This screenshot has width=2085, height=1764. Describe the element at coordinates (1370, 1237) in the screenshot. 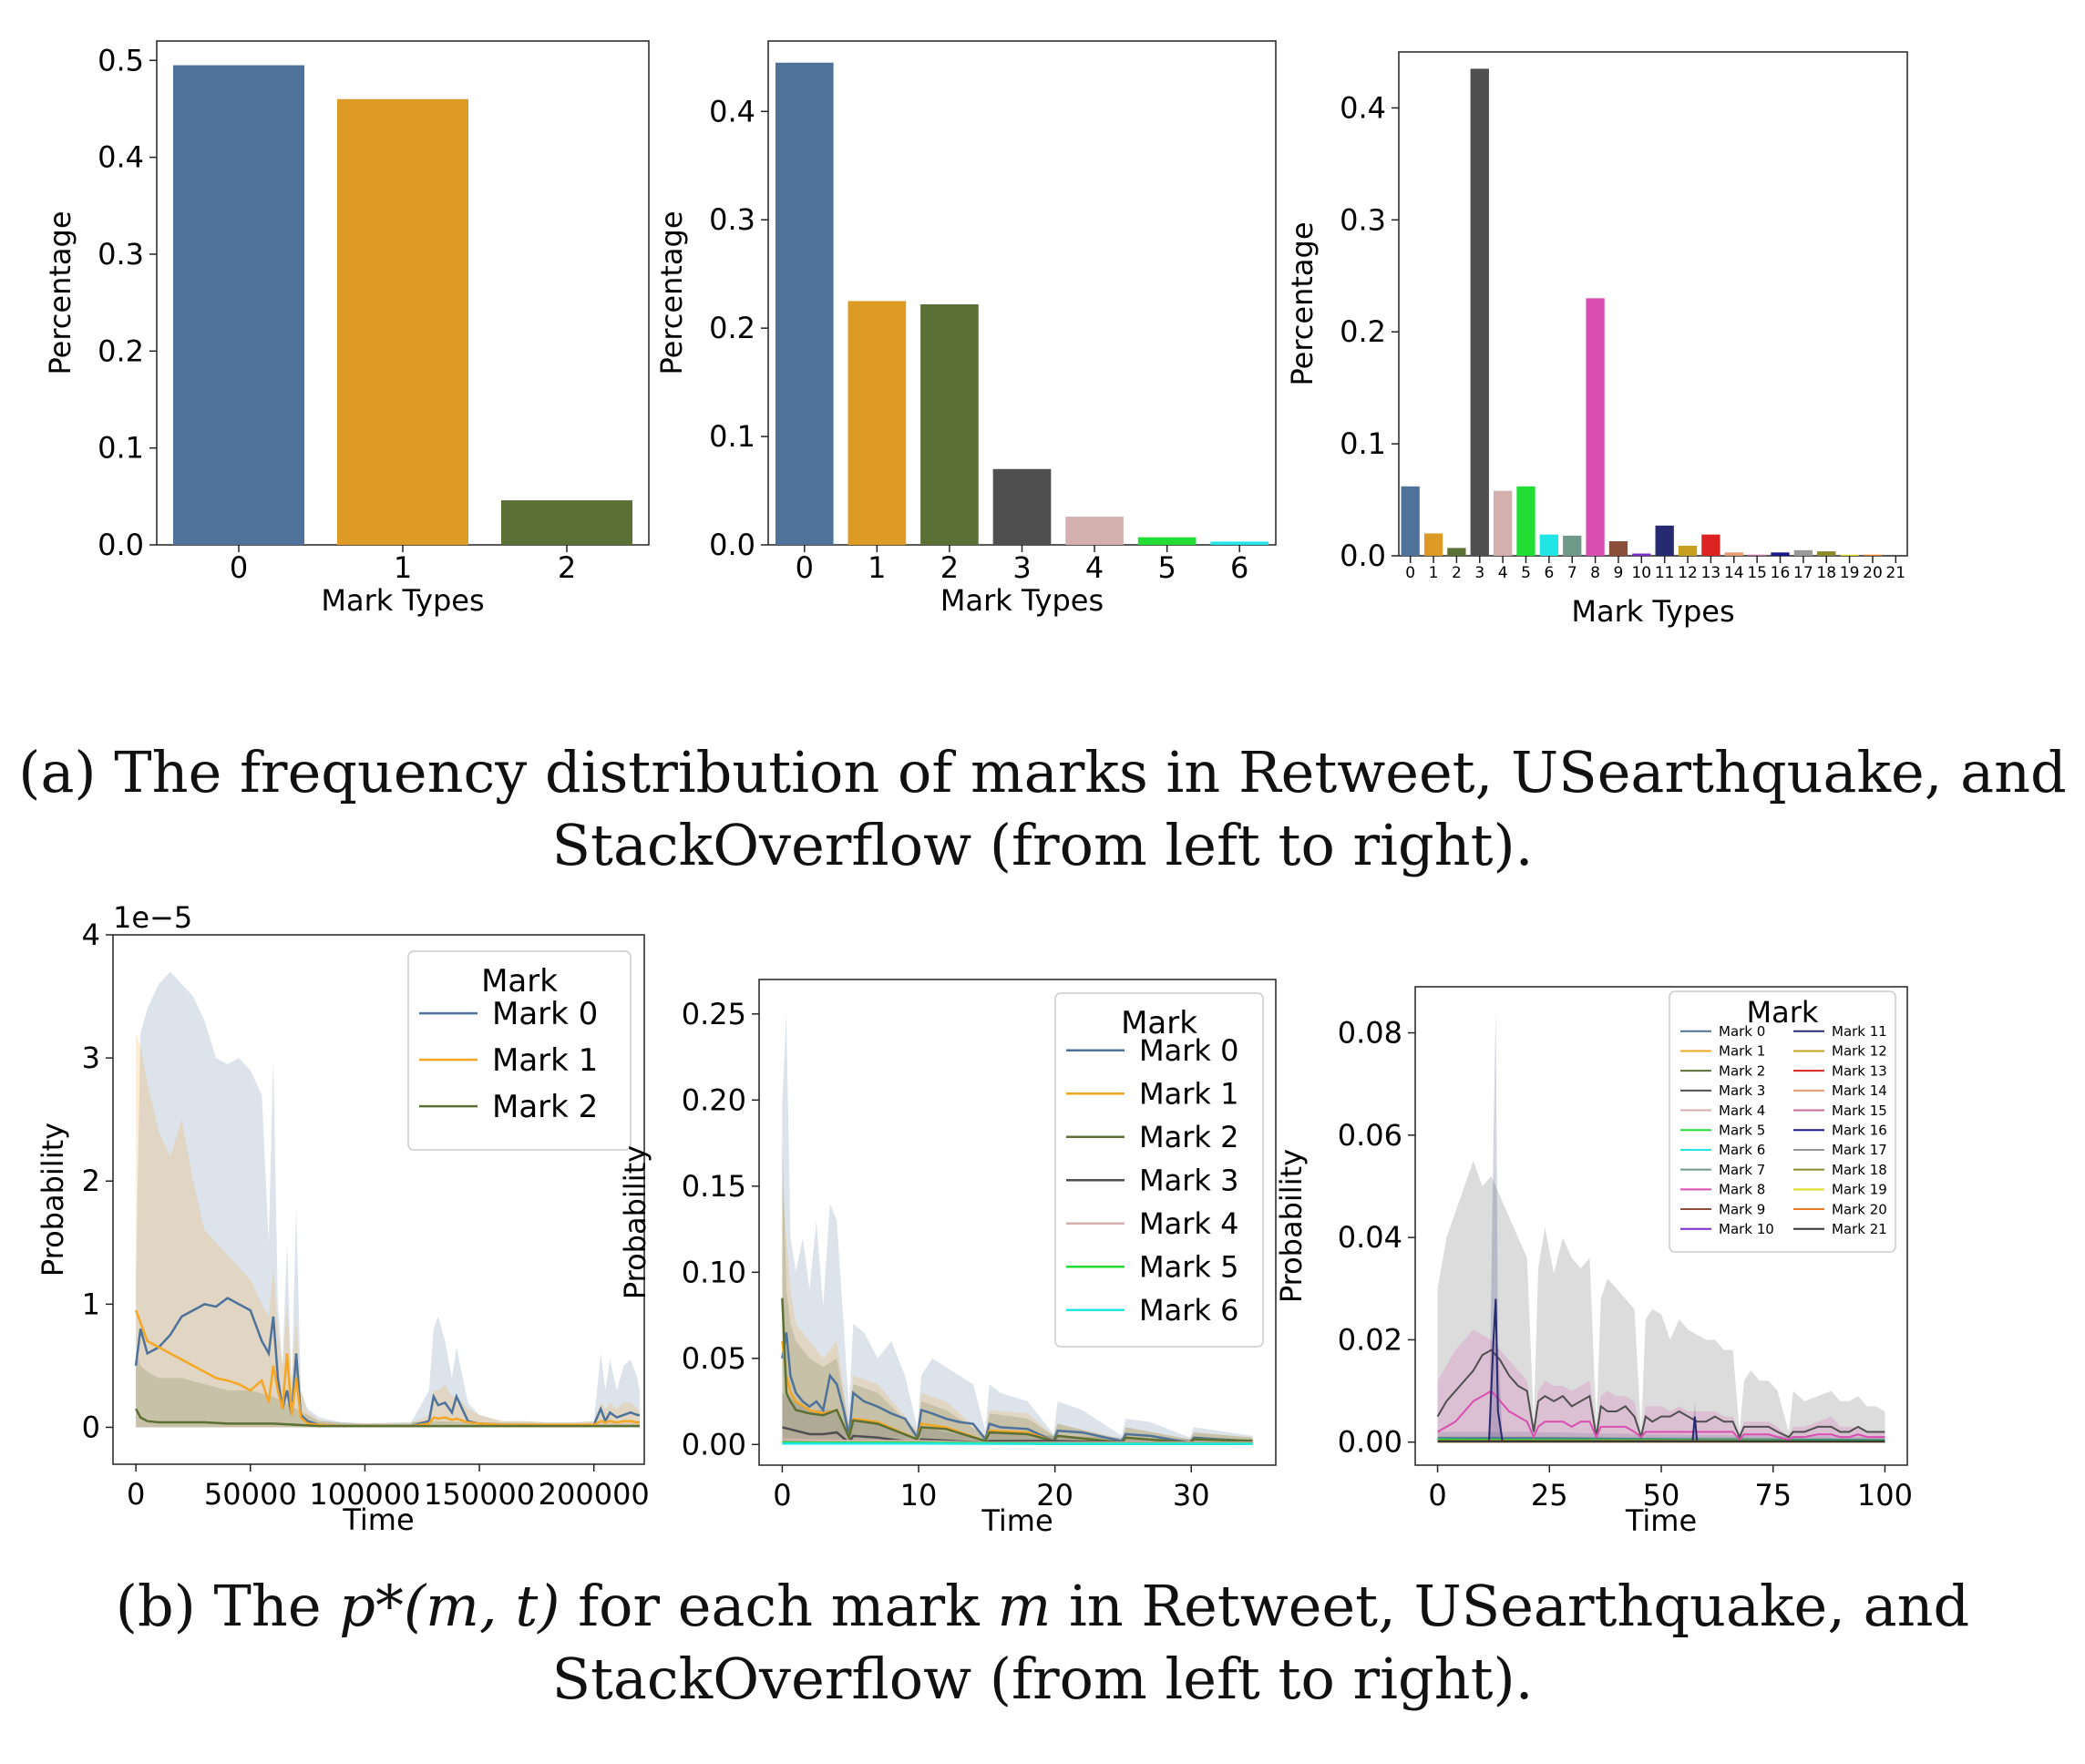

I see `y-tick-label: 0.04` at that location.